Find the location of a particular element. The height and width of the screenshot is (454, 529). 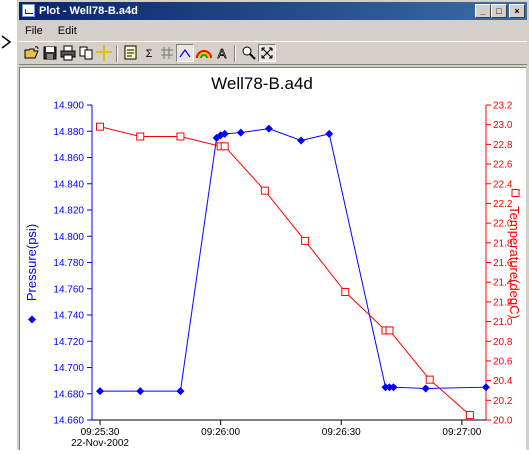

zoom-icon is located at coordinates (249, 53).